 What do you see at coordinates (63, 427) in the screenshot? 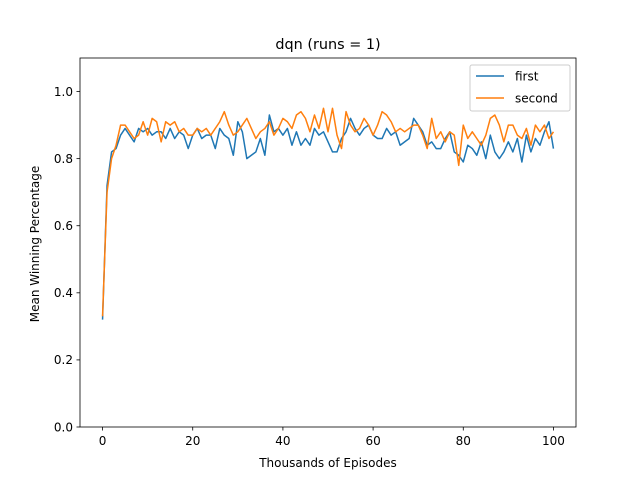
I see `y-tick-label: 0.0` at bounding box center [63, 427].